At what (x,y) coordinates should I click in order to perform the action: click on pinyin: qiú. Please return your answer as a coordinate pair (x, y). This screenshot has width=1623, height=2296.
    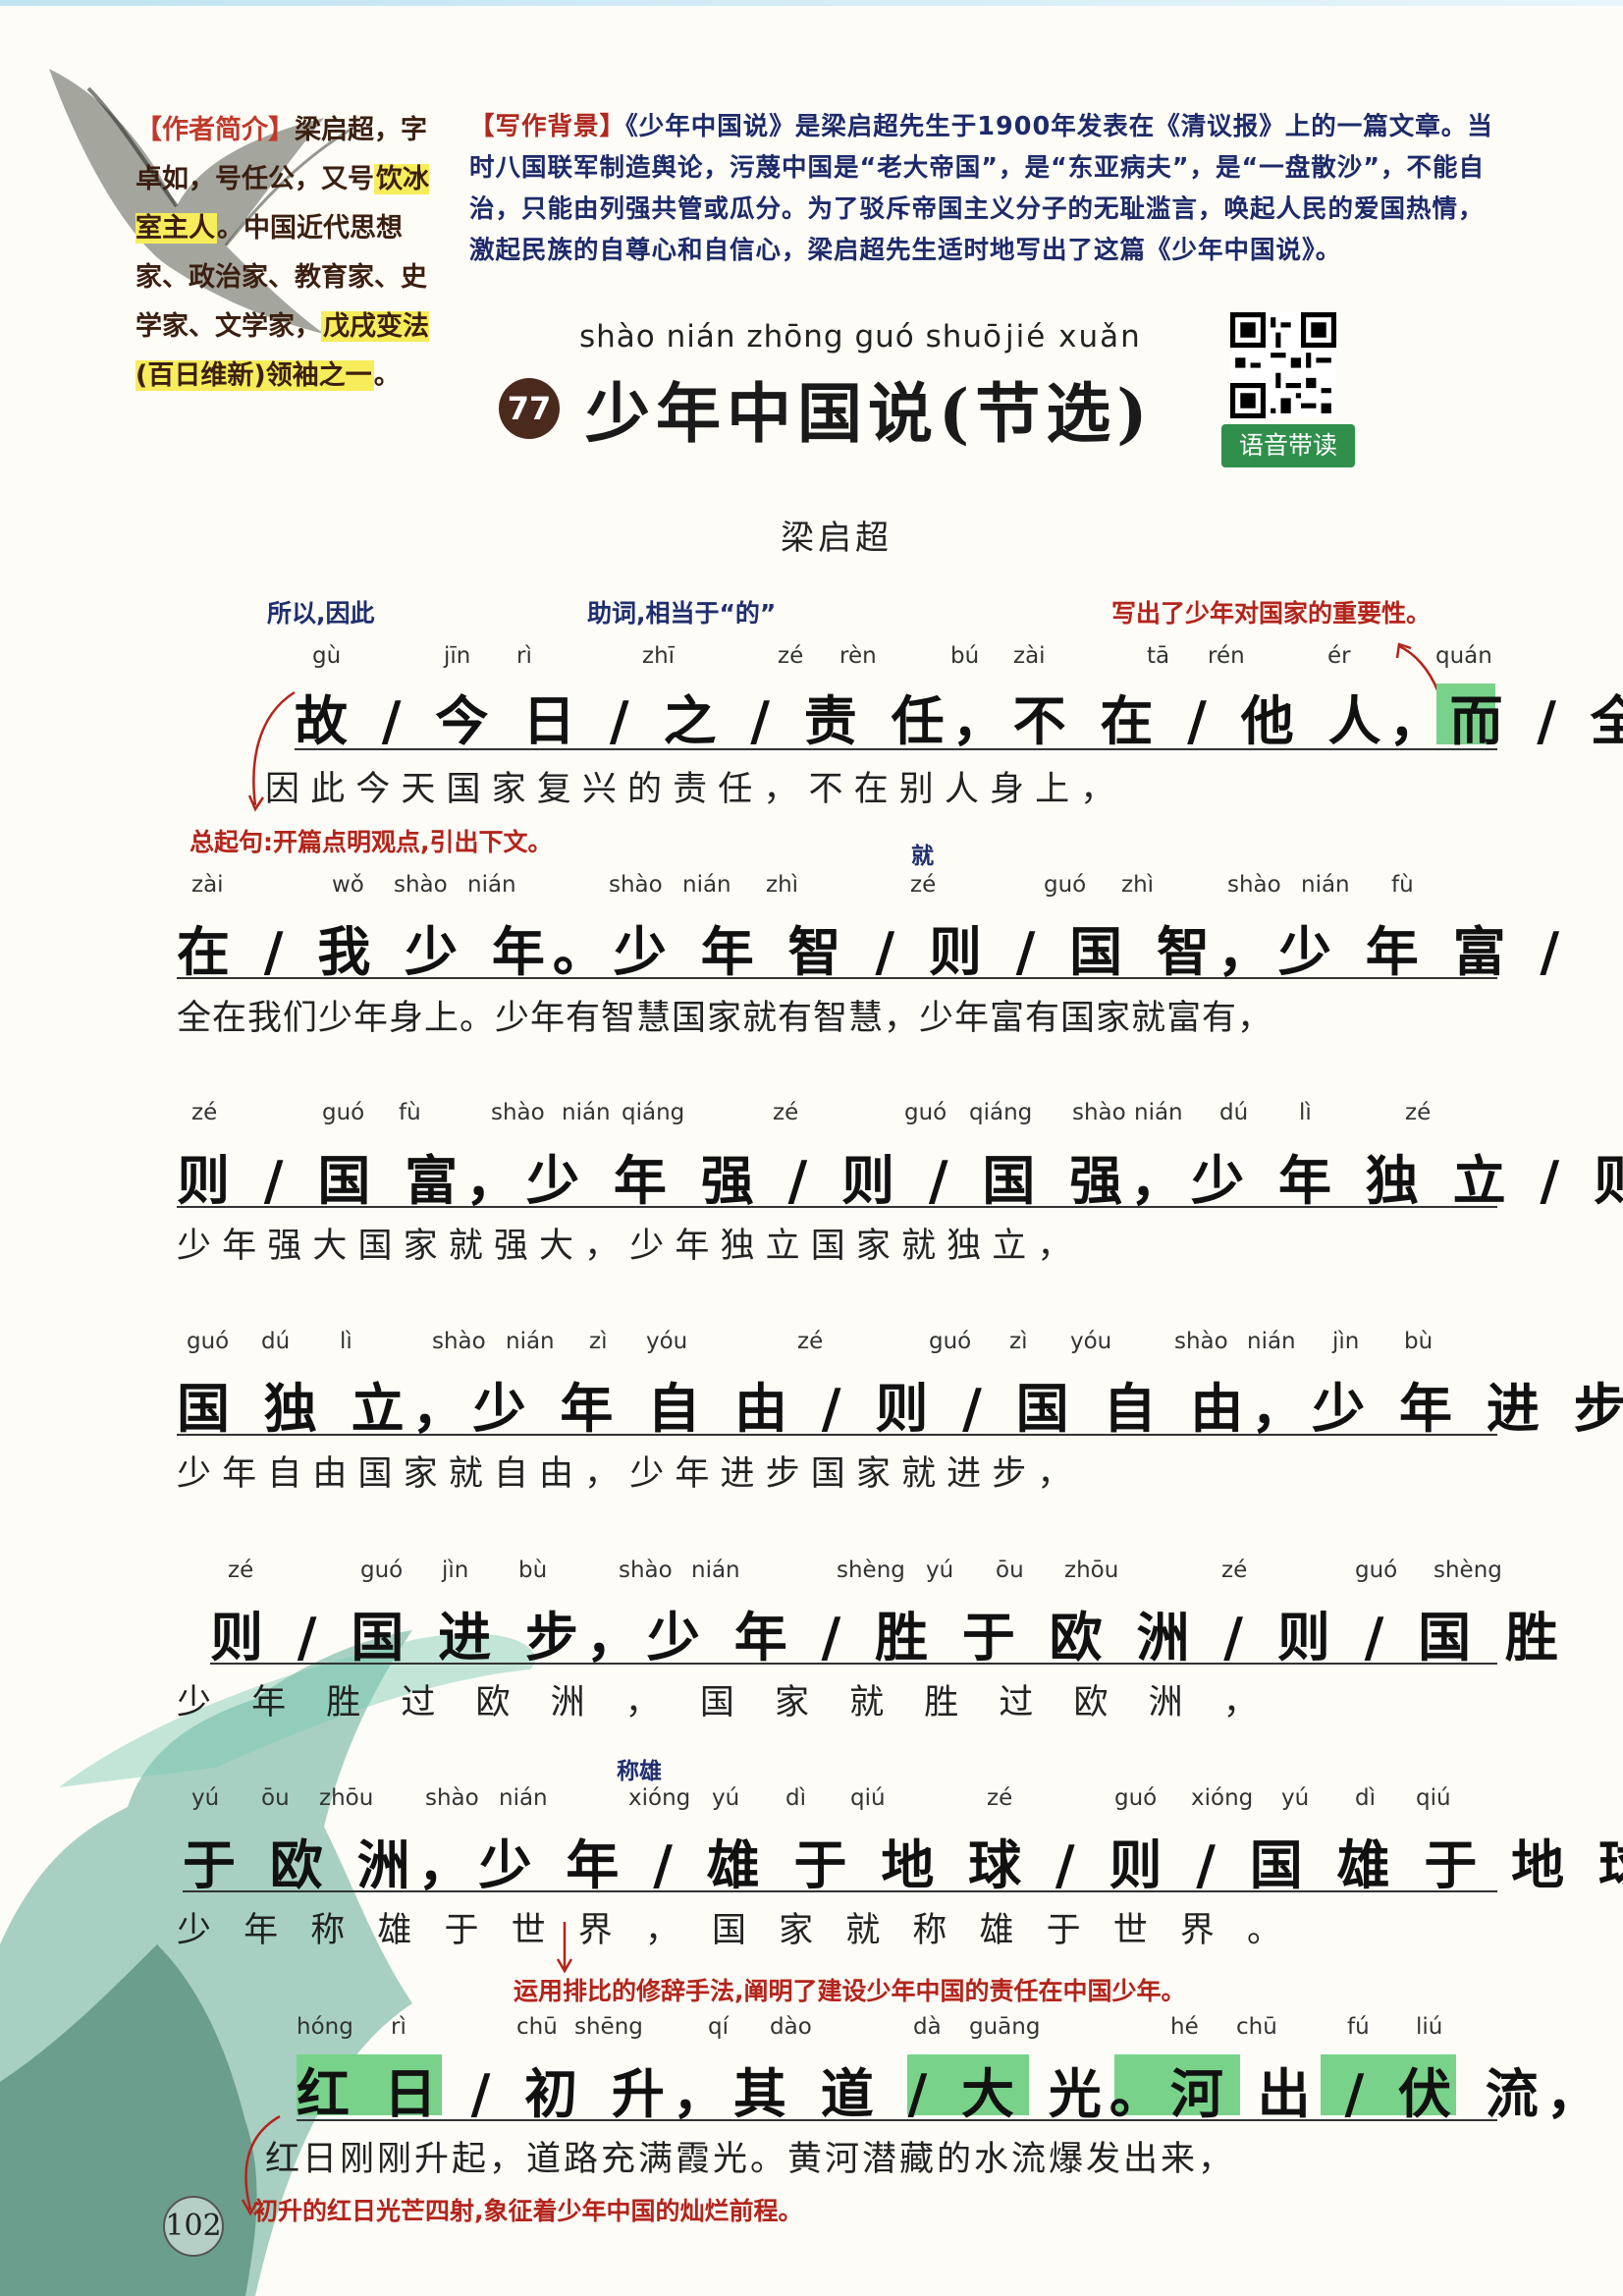
    Looking at the image, I should click on (1434, 1798).